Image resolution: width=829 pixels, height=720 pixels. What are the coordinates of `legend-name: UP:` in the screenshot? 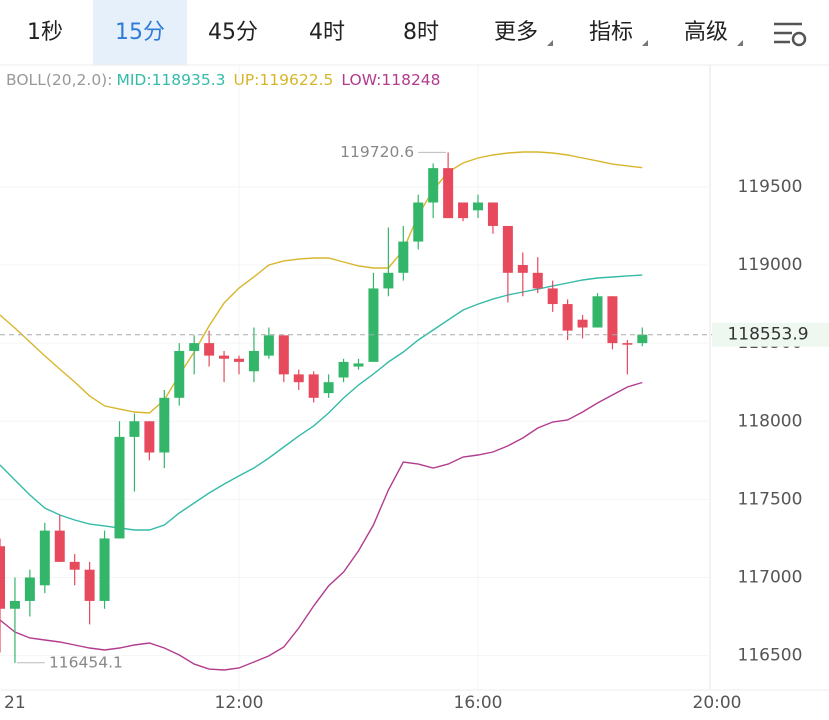 It's located at (247, 80).